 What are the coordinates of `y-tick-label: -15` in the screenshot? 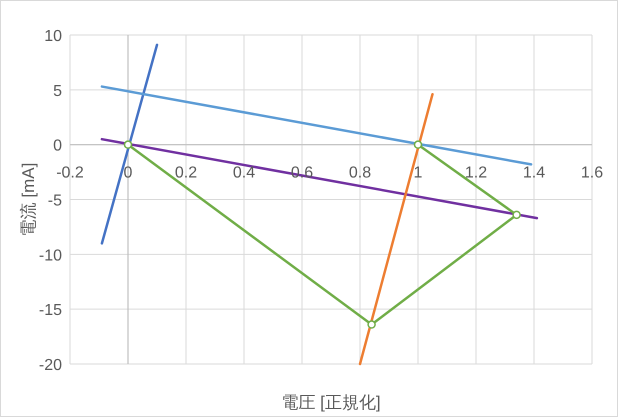 It's located at (50, 311).